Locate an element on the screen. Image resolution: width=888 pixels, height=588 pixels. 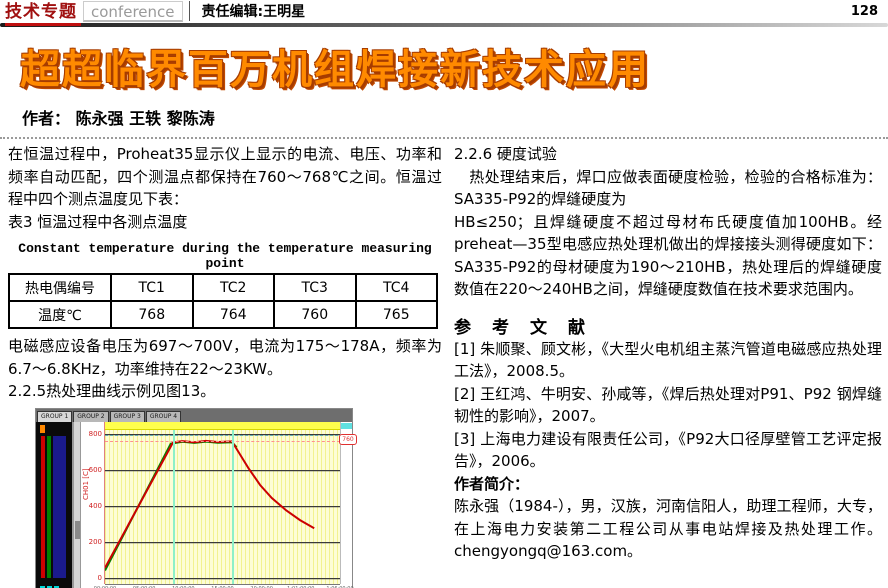
x-tick-label: 15:00:00 is located at coordinates (222, 587).